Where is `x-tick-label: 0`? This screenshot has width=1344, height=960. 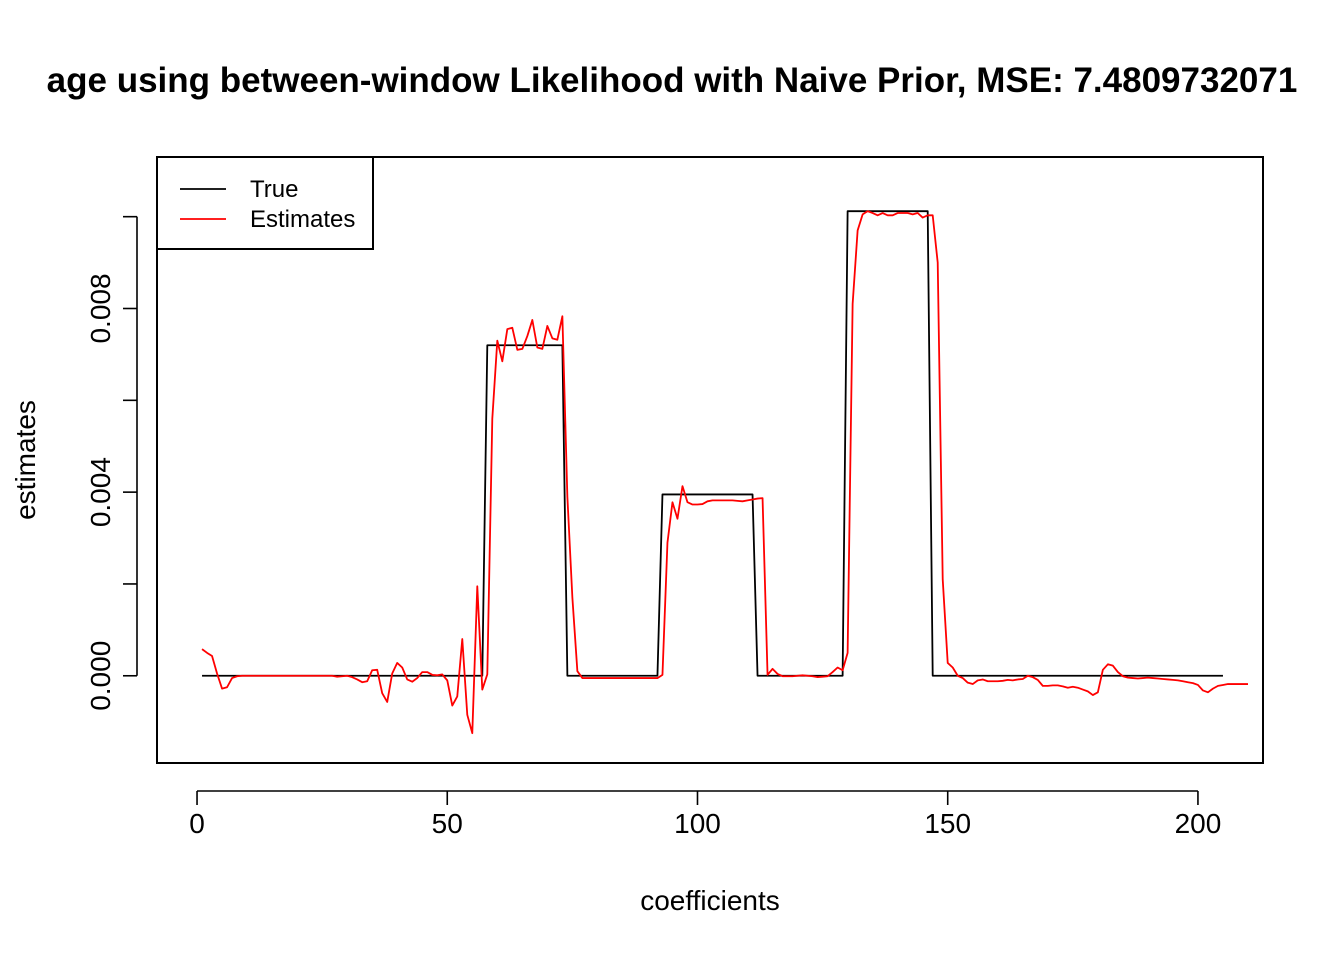 x-tick-label: 0 is located at coordinates (197, 823).